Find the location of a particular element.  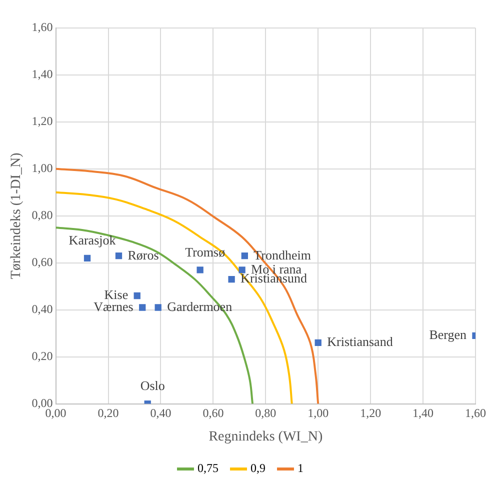

y-tick-label: 0,40 is located at coordinates (42, 309).